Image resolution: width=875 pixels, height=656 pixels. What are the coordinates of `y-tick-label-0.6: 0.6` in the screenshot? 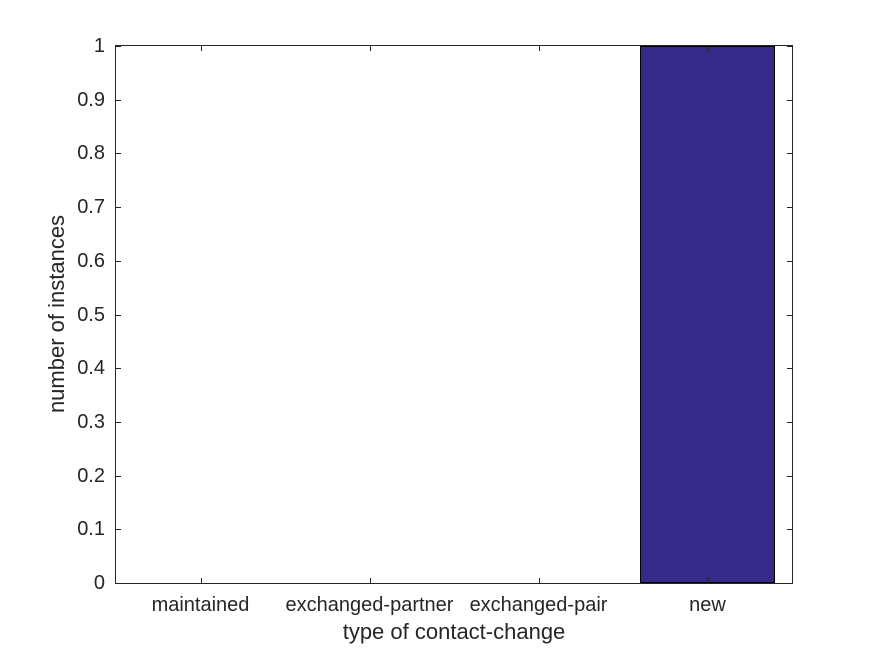 It's located at (91, 260).